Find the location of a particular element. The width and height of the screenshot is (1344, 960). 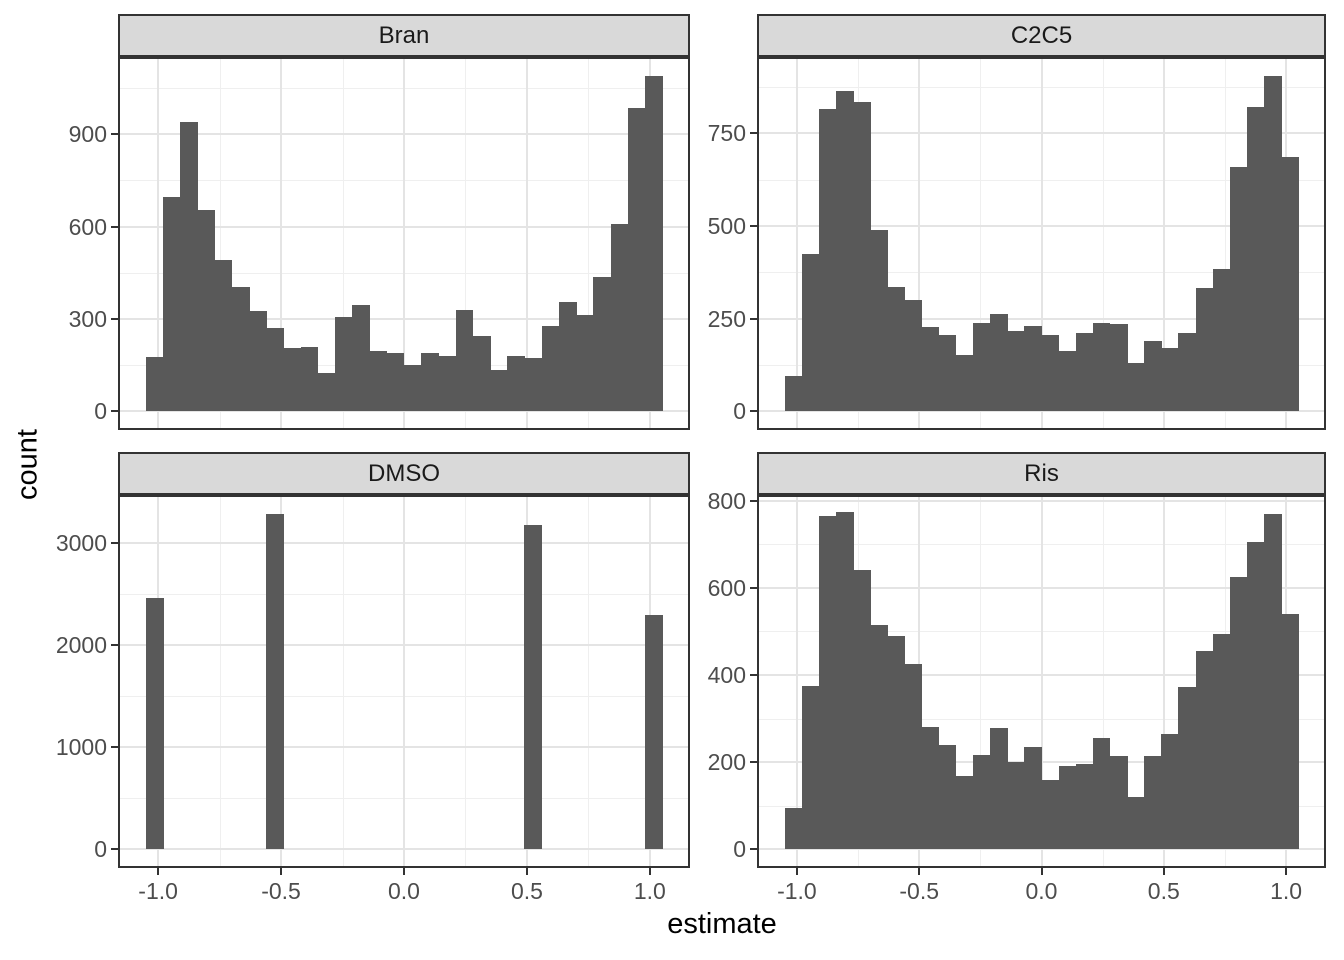

y-axis-tick-label: 600 is located at coordinates (87, 226).